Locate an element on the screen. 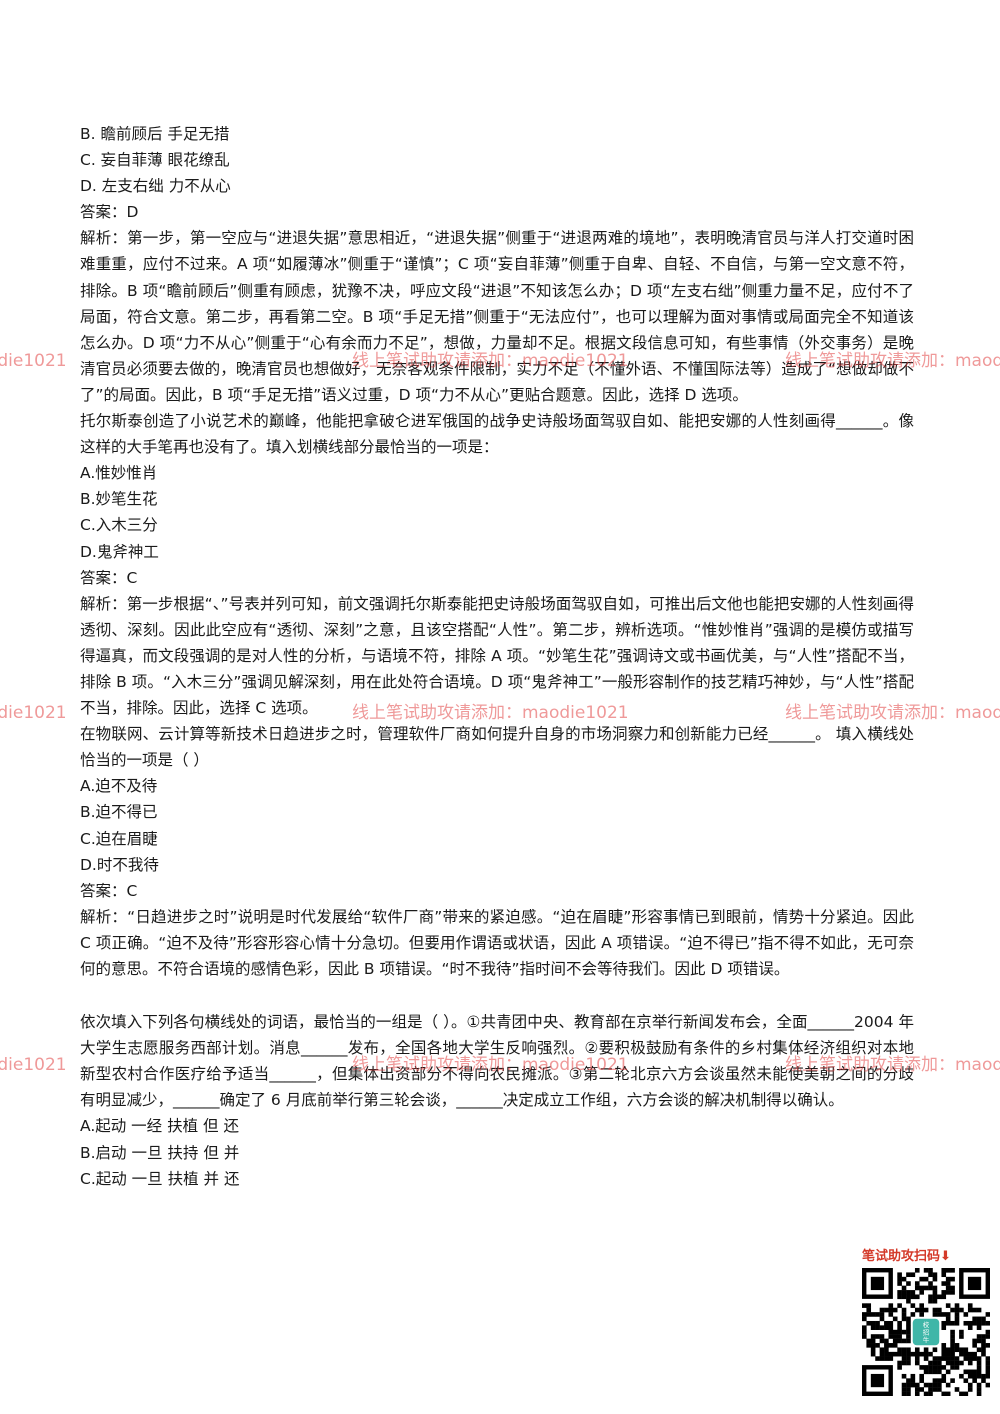  qr-logo-badge is located at coordinates (926, 1332).